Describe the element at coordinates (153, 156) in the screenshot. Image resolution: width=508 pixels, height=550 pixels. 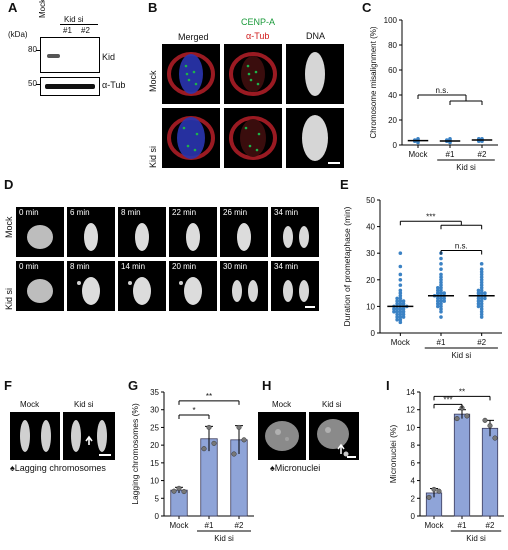
I see `row-label-kid: Kid si` at that location.